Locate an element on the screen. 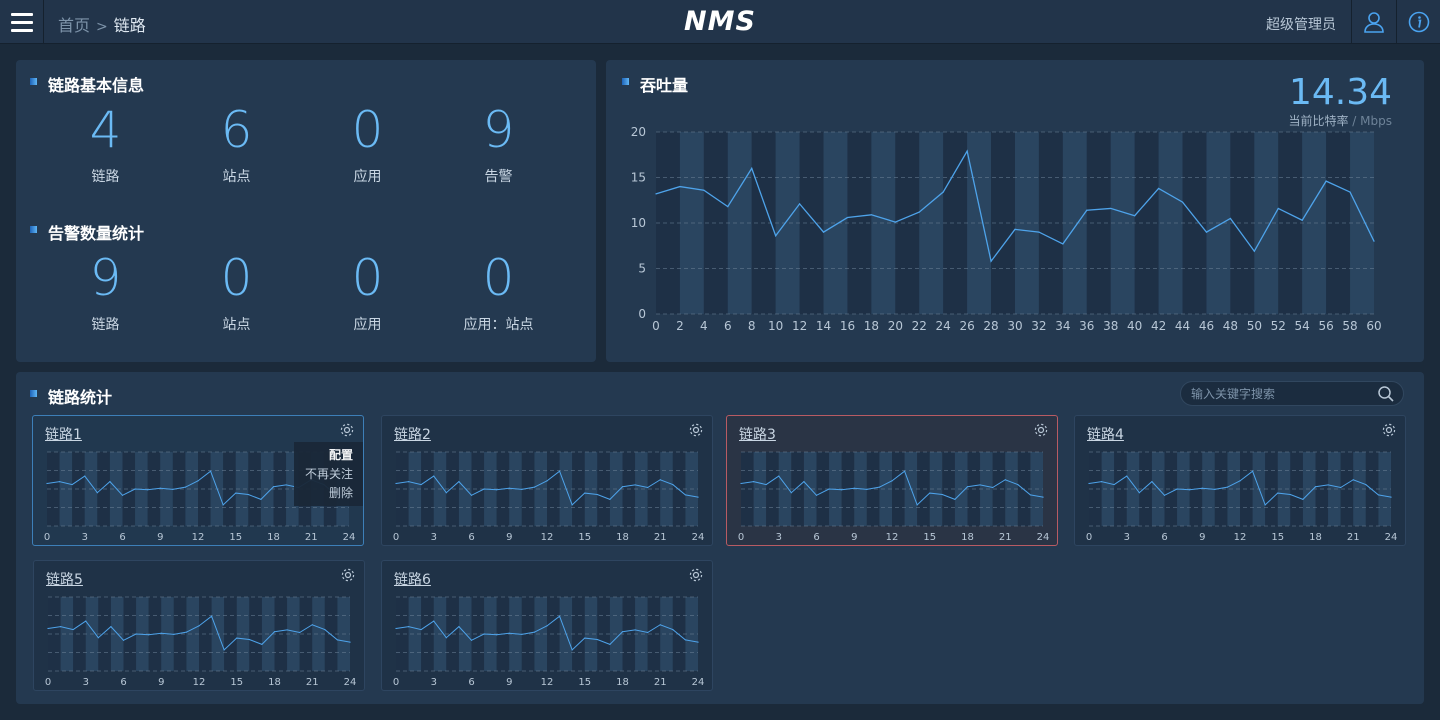  x-tick-label: 6 is located at coordinates (728, 326).